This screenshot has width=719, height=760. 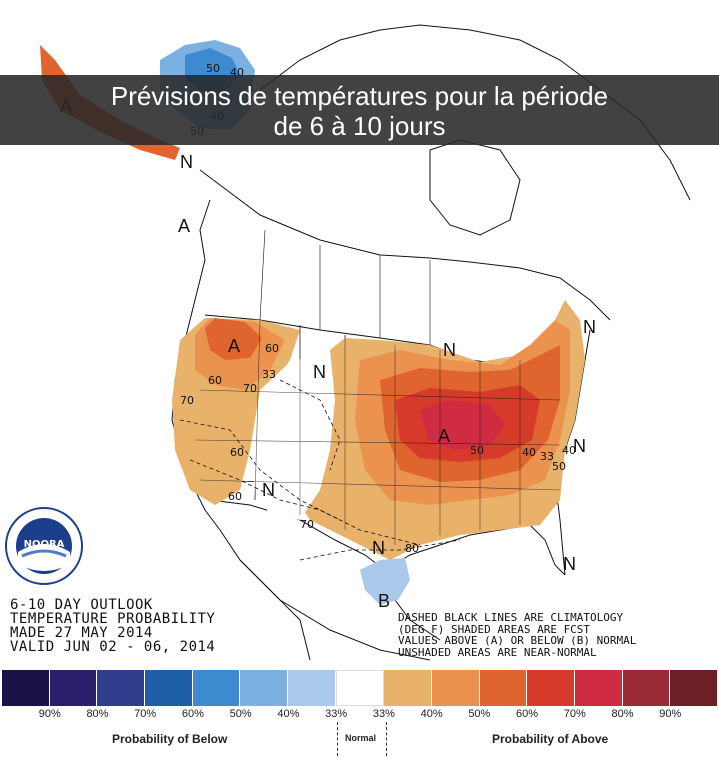 I want to click on canada-border, so click(x=405, y=245).